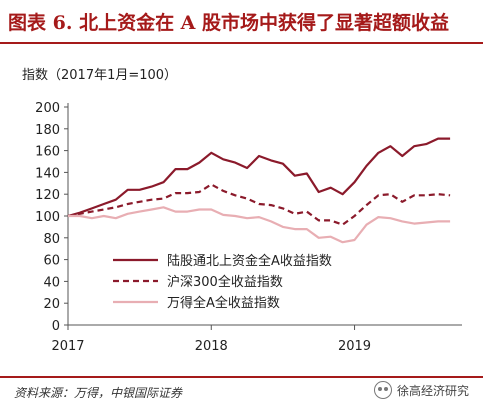 This screenshot has width=483, height=418. What do you see at coordinates (47, 173) in the screenshot?
I see `y-tick-label: 140` at bounding box center [47, 173].